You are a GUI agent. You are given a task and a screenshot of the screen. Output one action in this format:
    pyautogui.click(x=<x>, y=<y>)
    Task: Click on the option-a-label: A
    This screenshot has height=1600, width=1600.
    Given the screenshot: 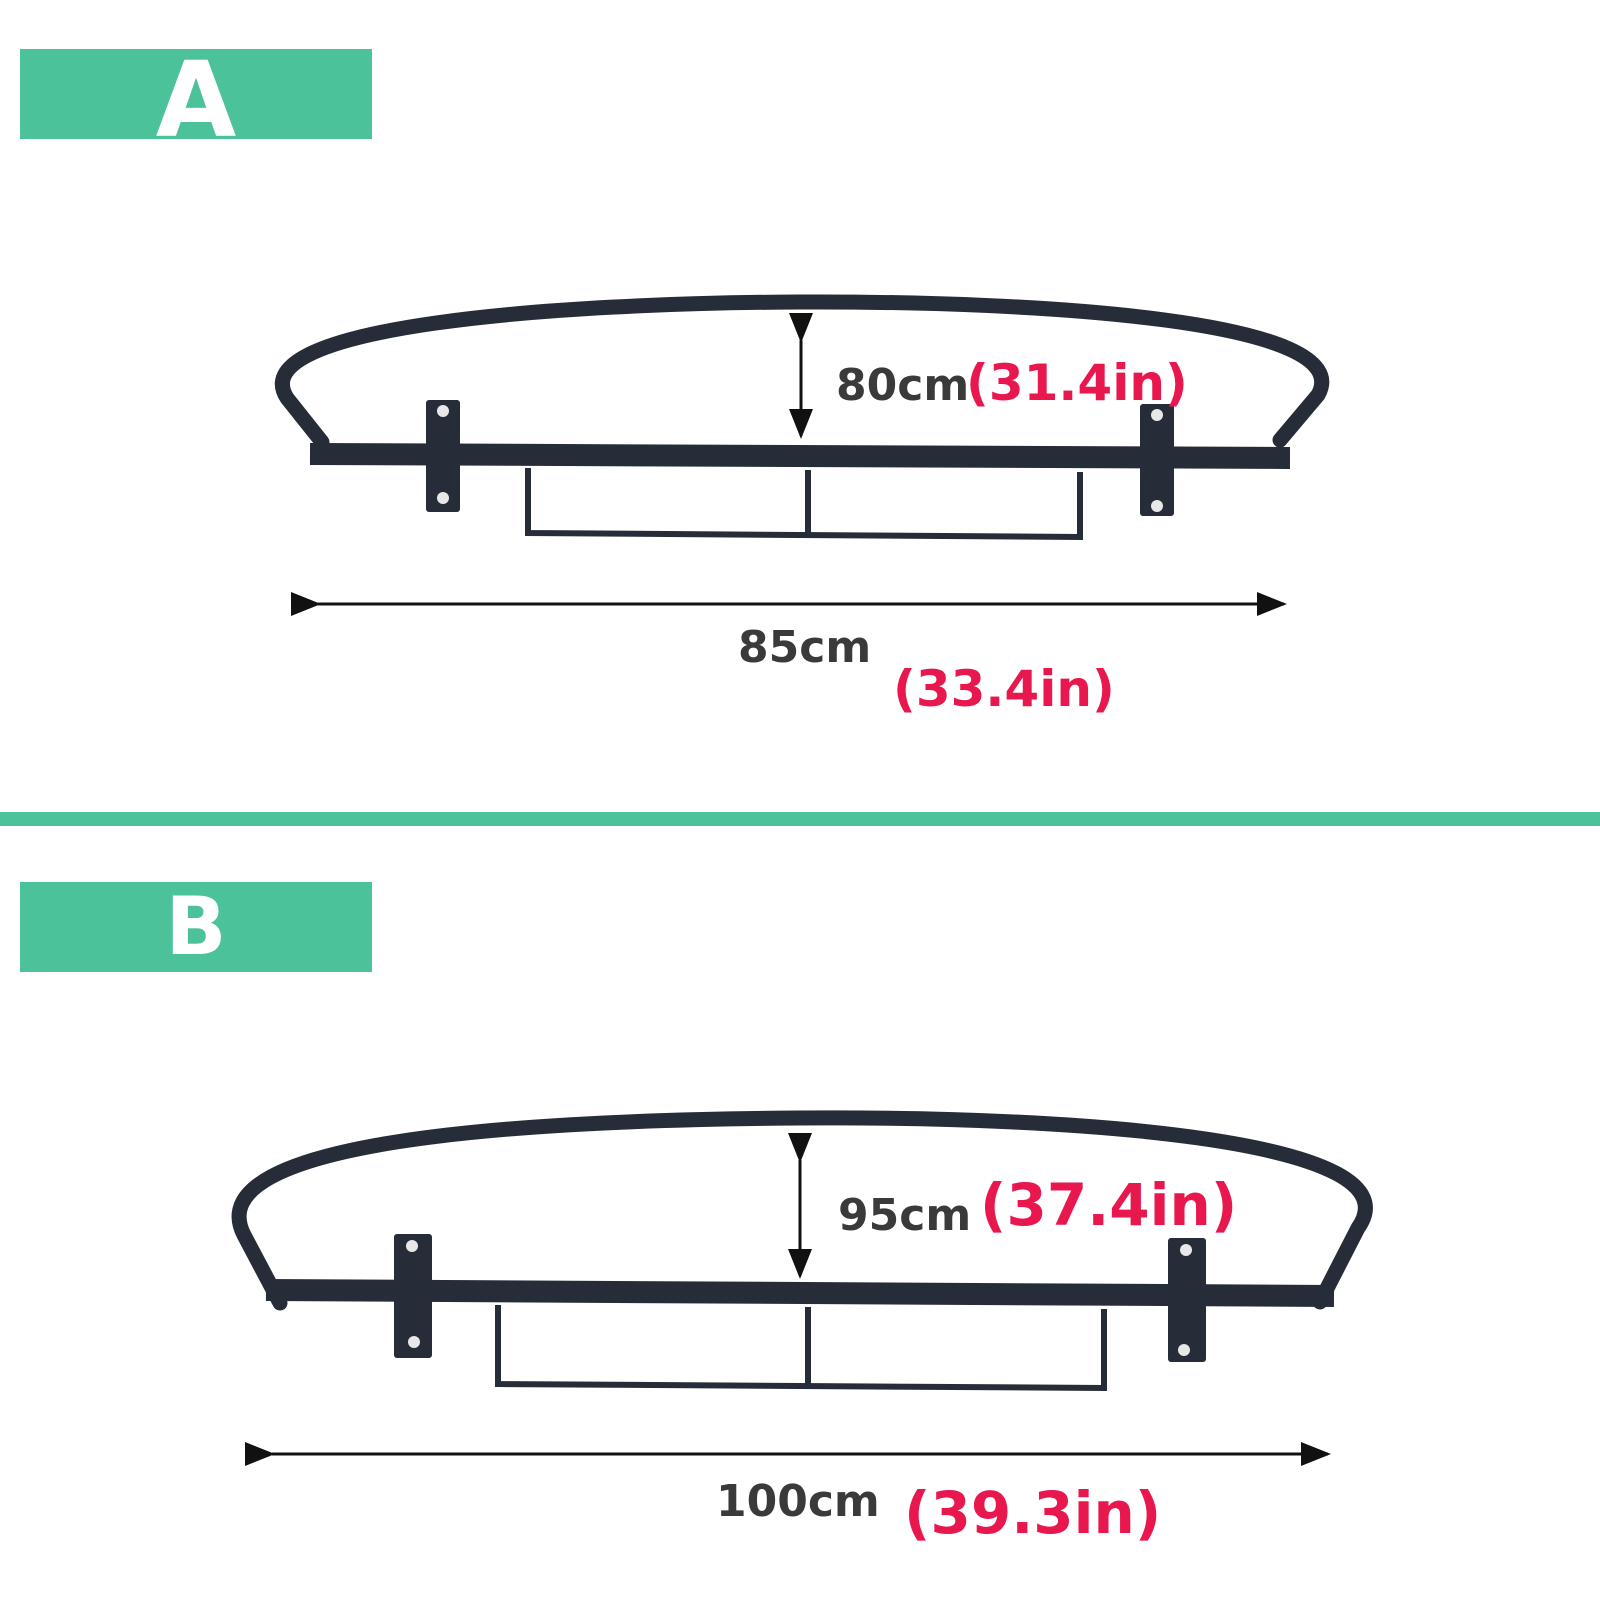 What is the action you would take?
    pyautogui.click(x=196, y=100)
    